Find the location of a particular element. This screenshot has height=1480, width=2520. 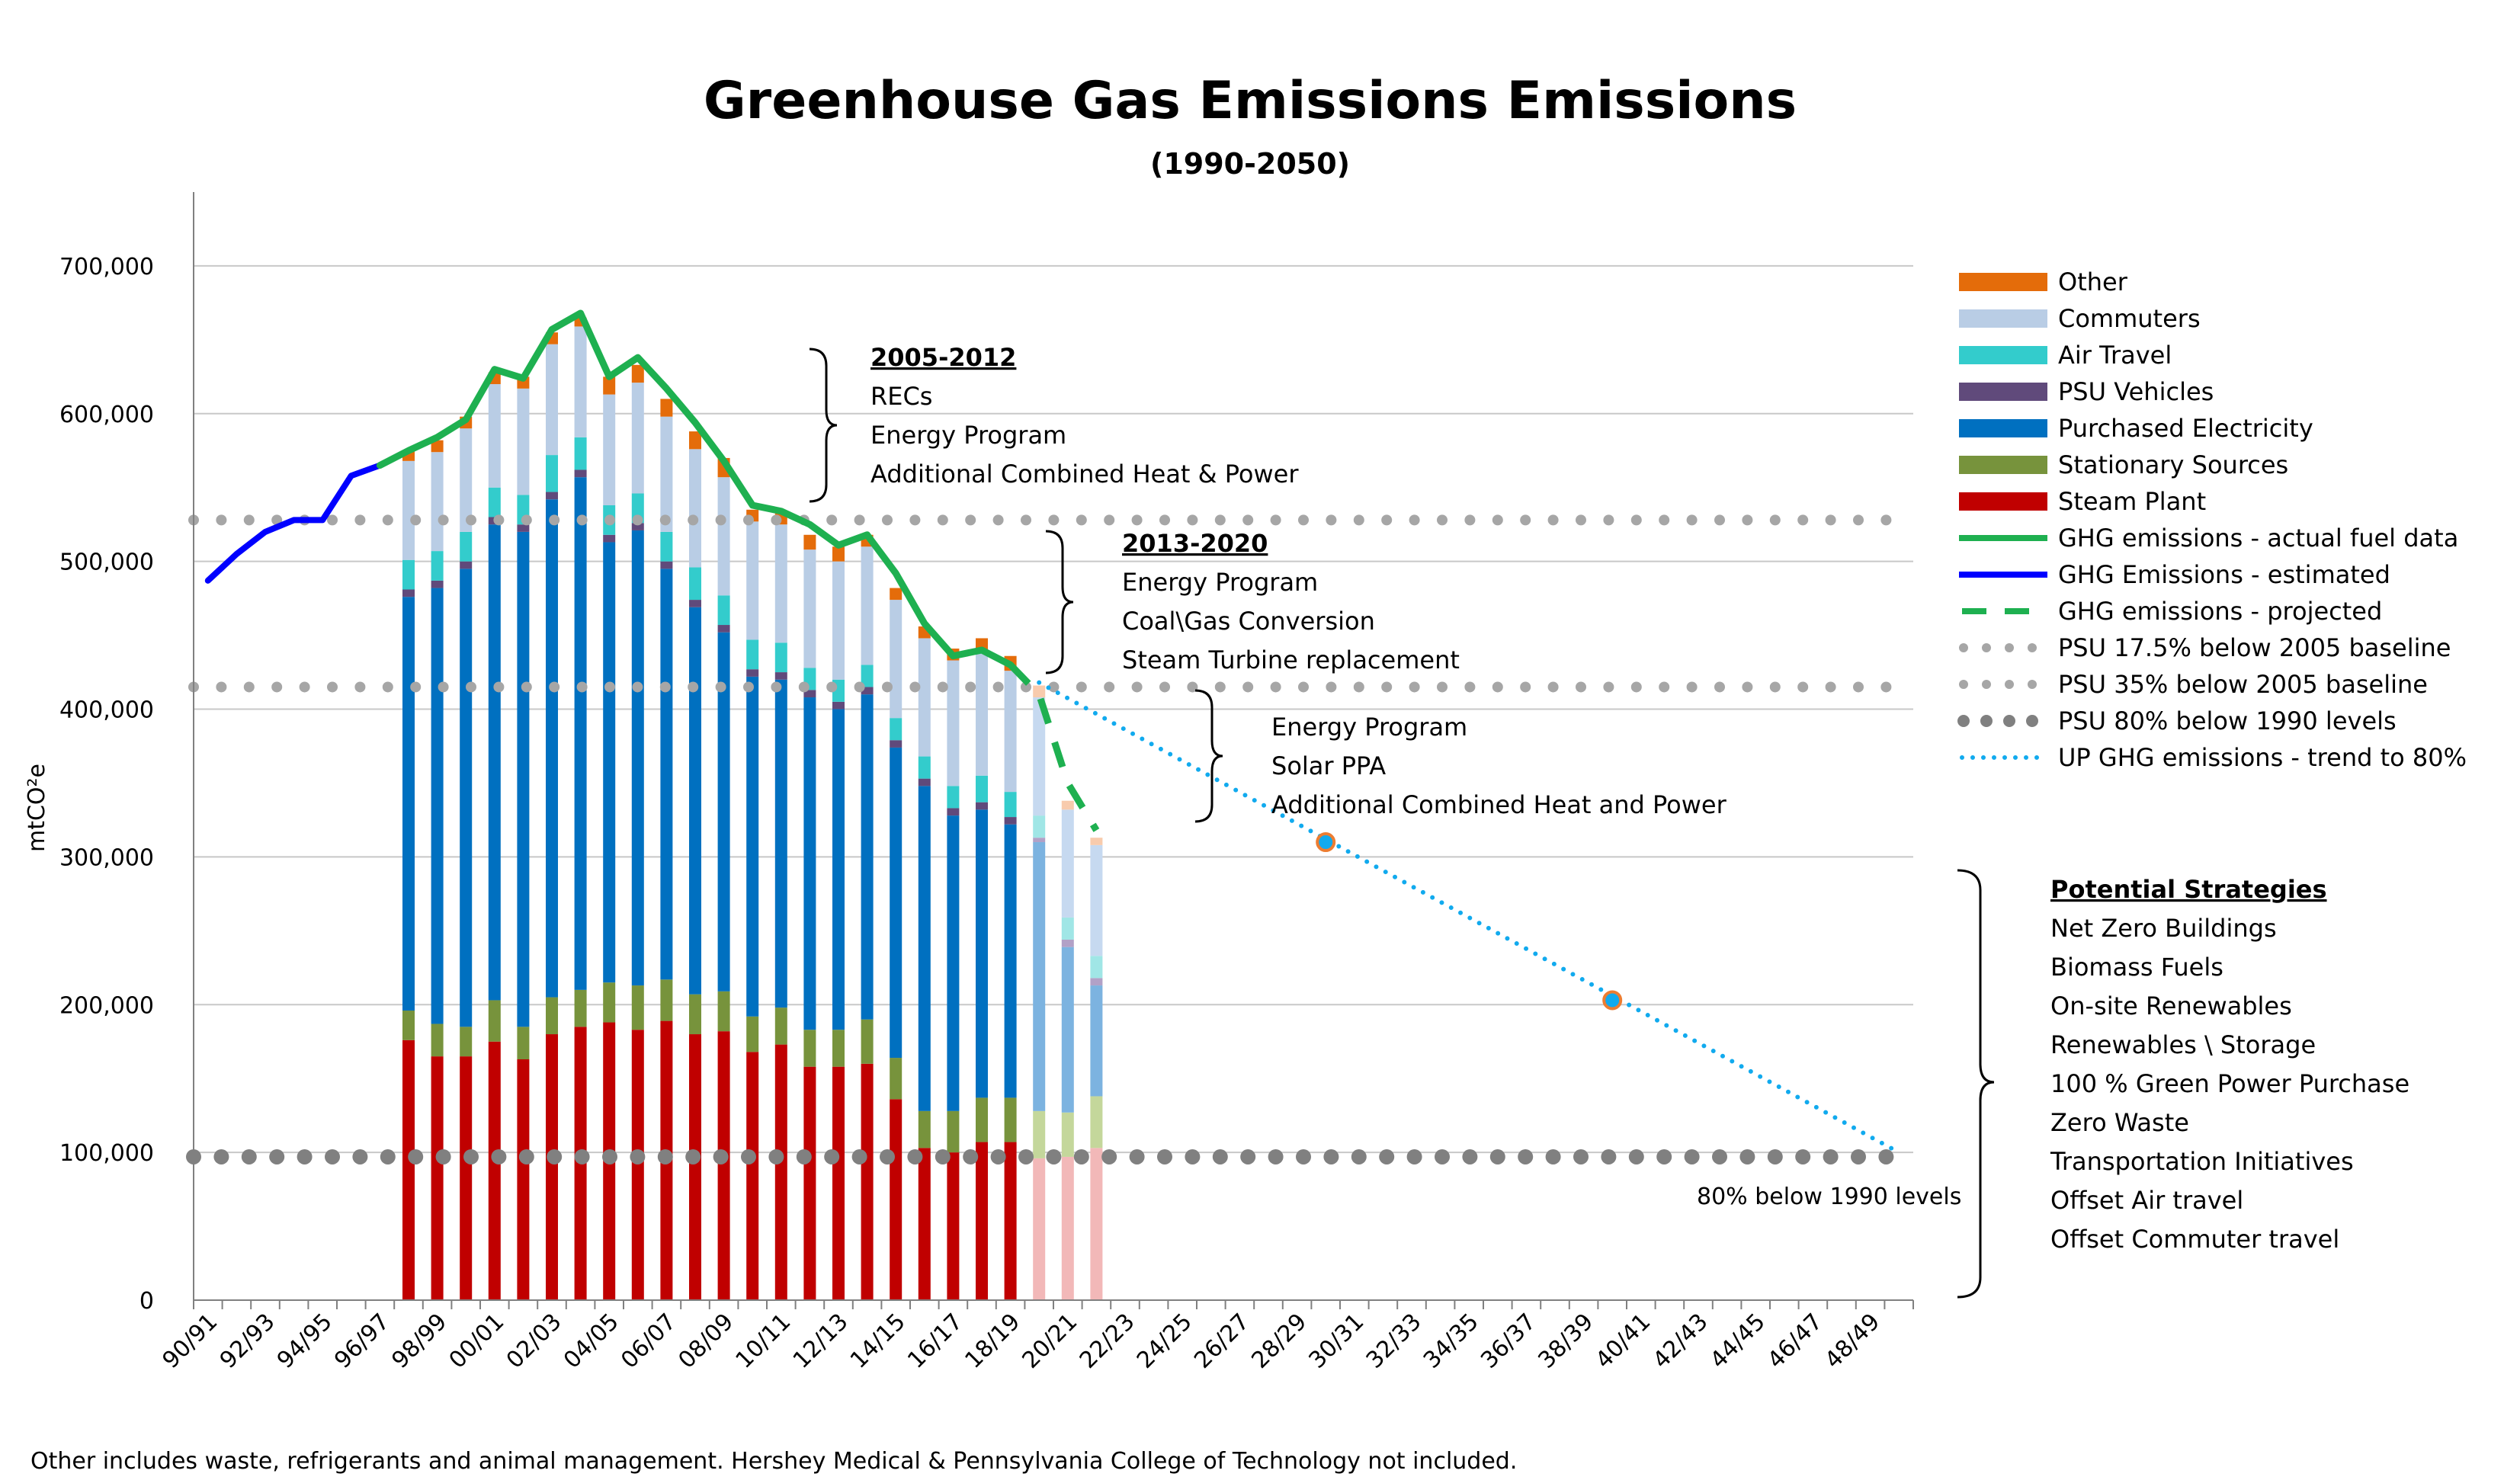

x-tick-label: 40/41 is located at coordinates (1623, 1341).